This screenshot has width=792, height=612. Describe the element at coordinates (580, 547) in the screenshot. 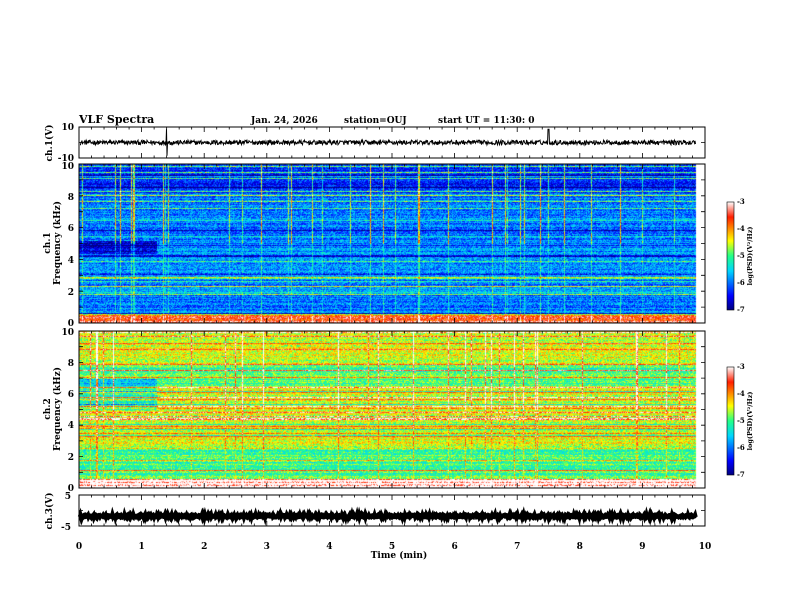

I see `time-tick-8: 8` at that location.